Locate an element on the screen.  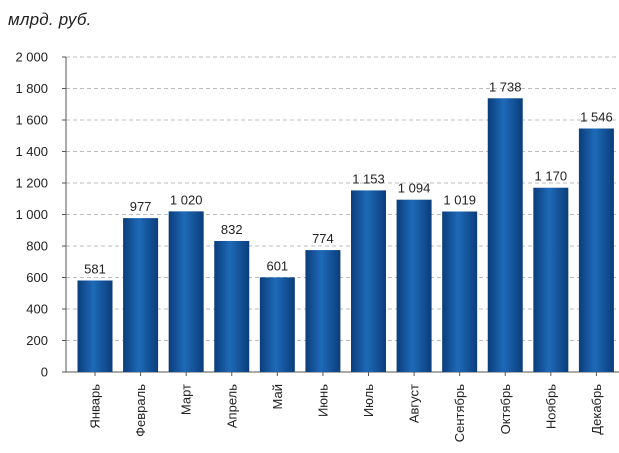
category-label: Сентябрь is located at coordinates (459, 413).